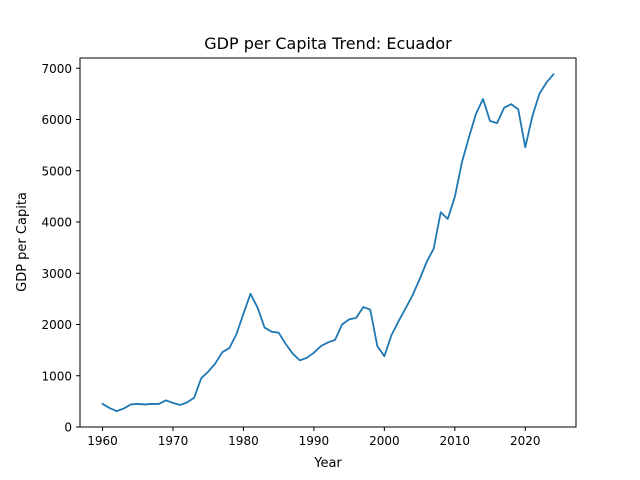  Describe the element at coordinates (455, 441) in the screenshot. I see `x-tick-label: 2010` at that location.